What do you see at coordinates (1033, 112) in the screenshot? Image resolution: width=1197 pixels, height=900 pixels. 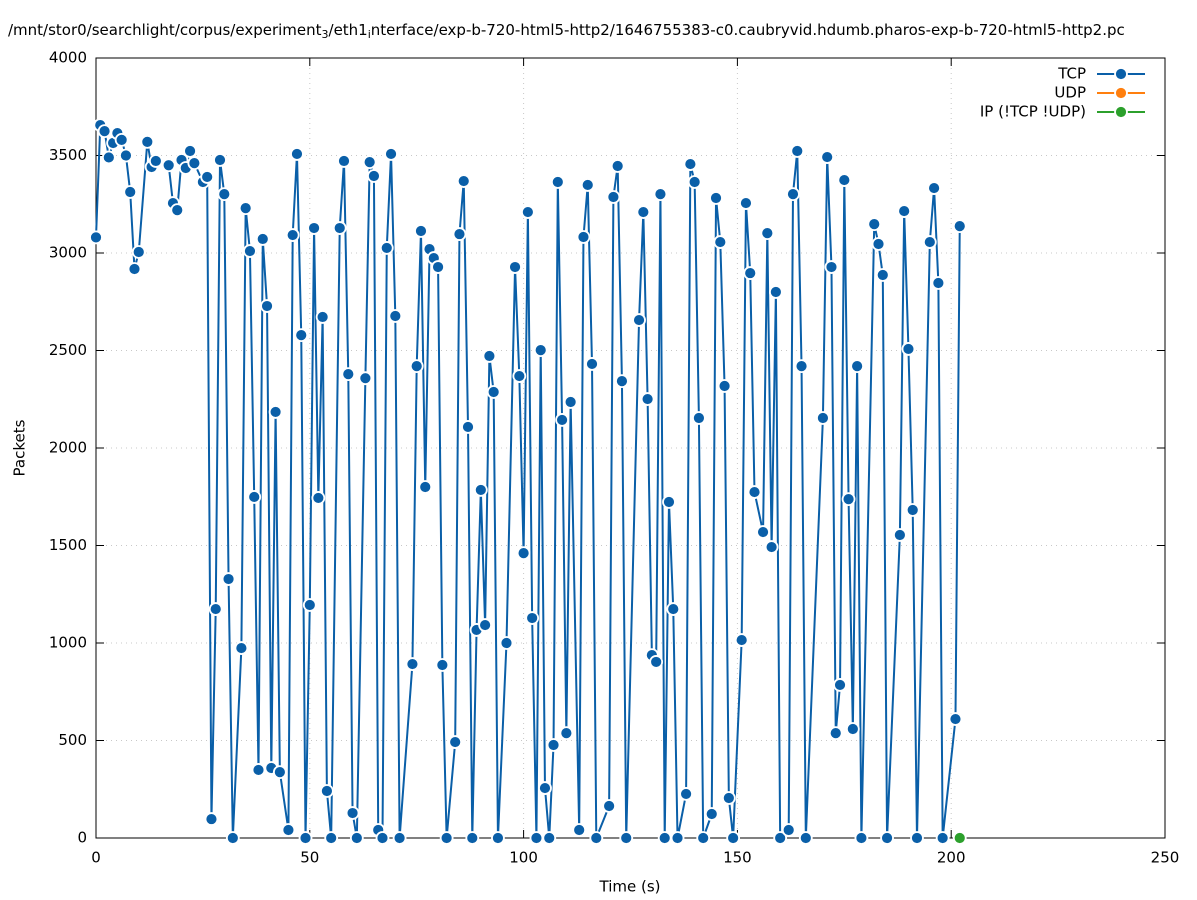 I see `legend-label: IP (!TCP !UDP)` at bounding box center [1033, 112].